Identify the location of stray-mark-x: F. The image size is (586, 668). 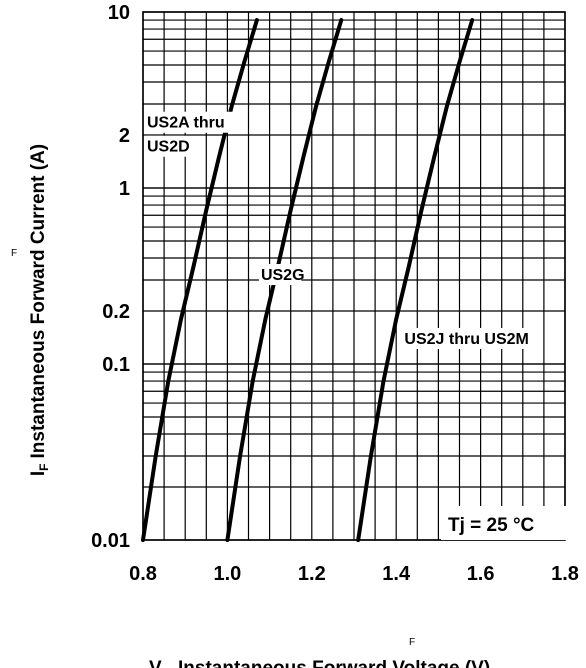
(412, 642).